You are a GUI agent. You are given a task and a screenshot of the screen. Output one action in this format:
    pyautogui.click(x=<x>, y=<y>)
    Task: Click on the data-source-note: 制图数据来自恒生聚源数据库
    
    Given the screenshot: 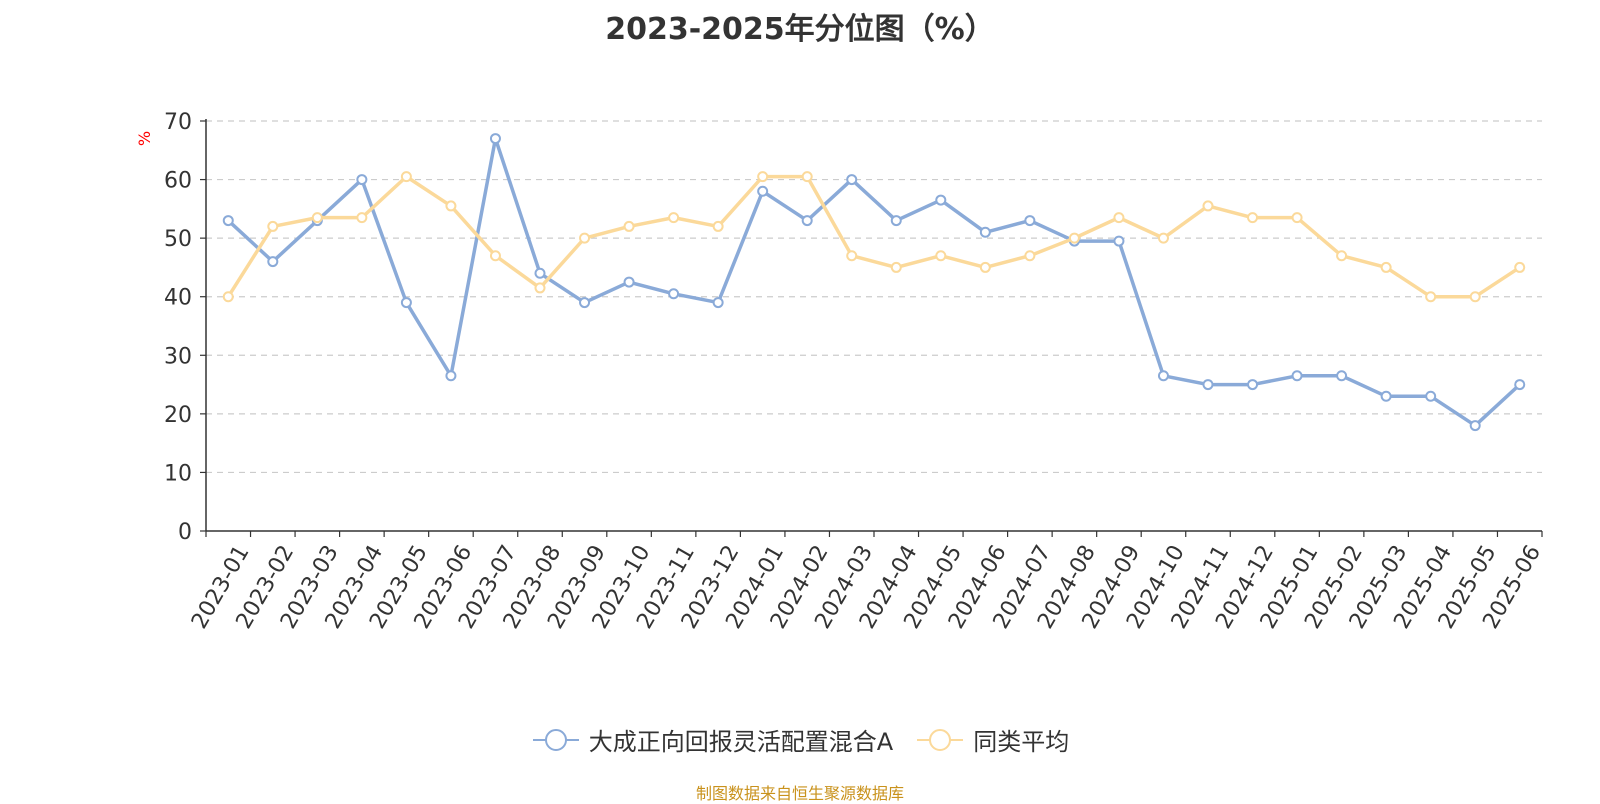 What is the action you would take?
    pyautogui.click(x=799, y=793)
    